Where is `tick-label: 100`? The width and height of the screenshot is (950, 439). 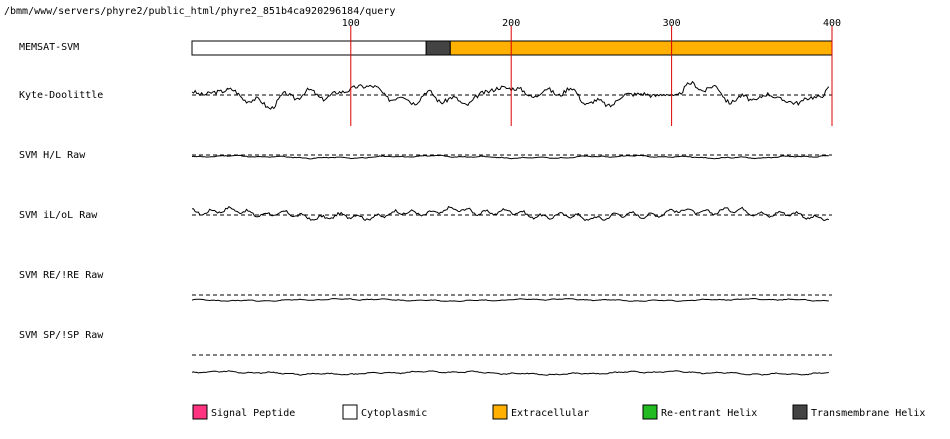 tick-label: 100 is located at coordinates (351, 23).